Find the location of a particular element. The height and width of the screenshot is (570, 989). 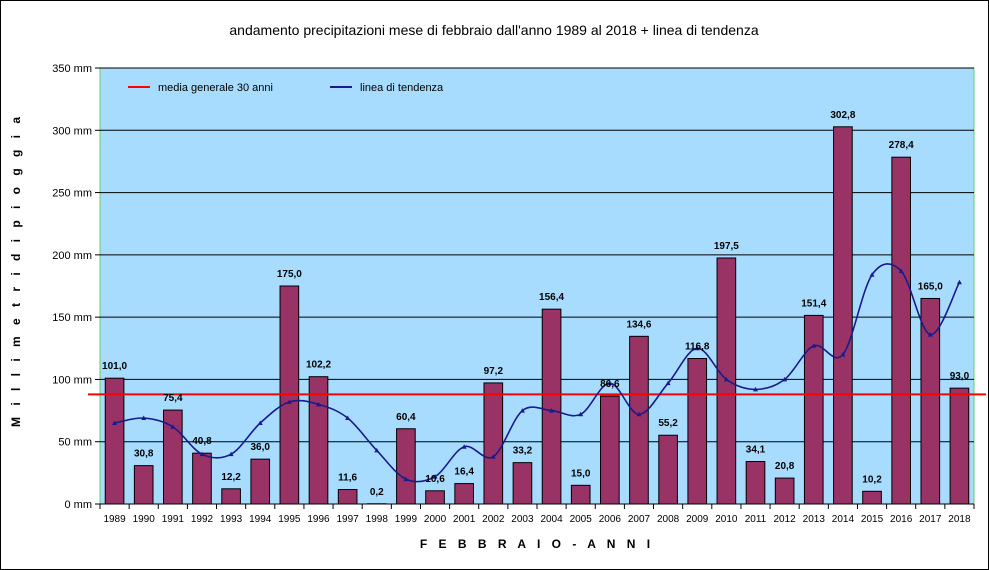

trend-point-2012 is located at coordinates (785, 379).